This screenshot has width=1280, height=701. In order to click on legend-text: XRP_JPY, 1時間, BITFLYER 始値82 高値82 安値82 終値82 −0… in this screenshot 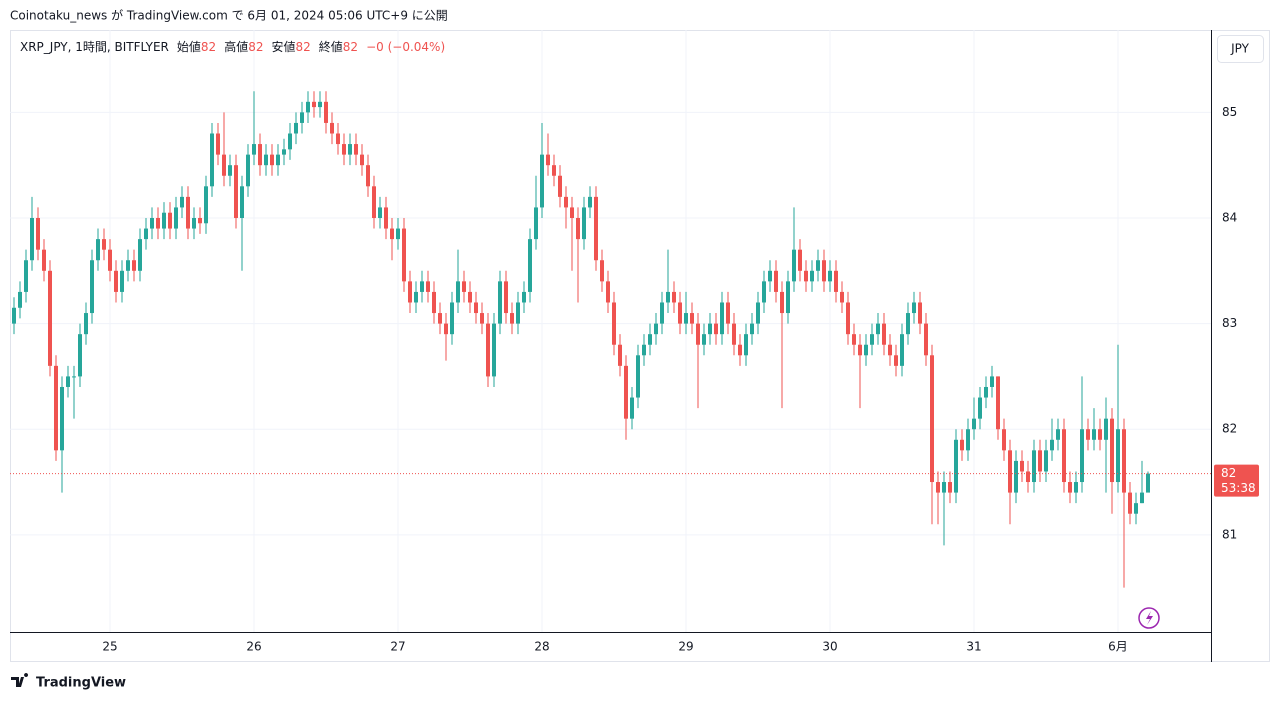, I will do `click(232, 46)`.